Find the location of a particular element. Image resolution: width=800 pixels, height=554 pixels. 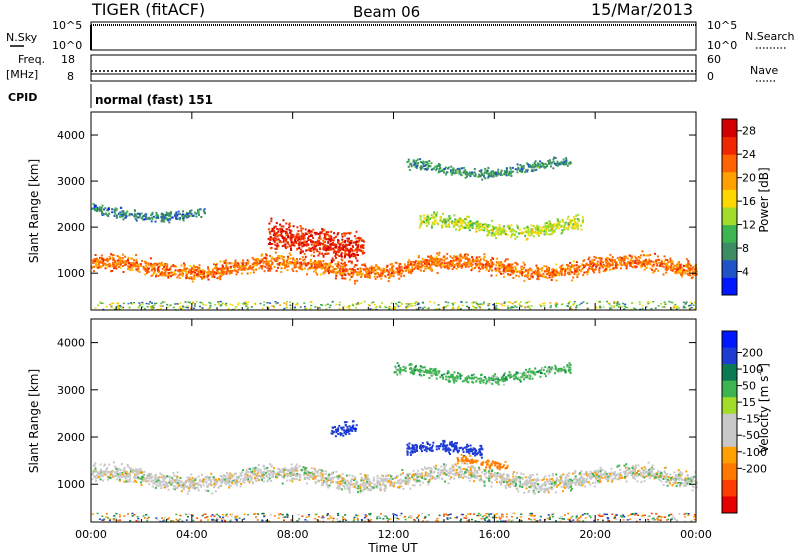

colorbar-segment is located at coordinates (729, 163).